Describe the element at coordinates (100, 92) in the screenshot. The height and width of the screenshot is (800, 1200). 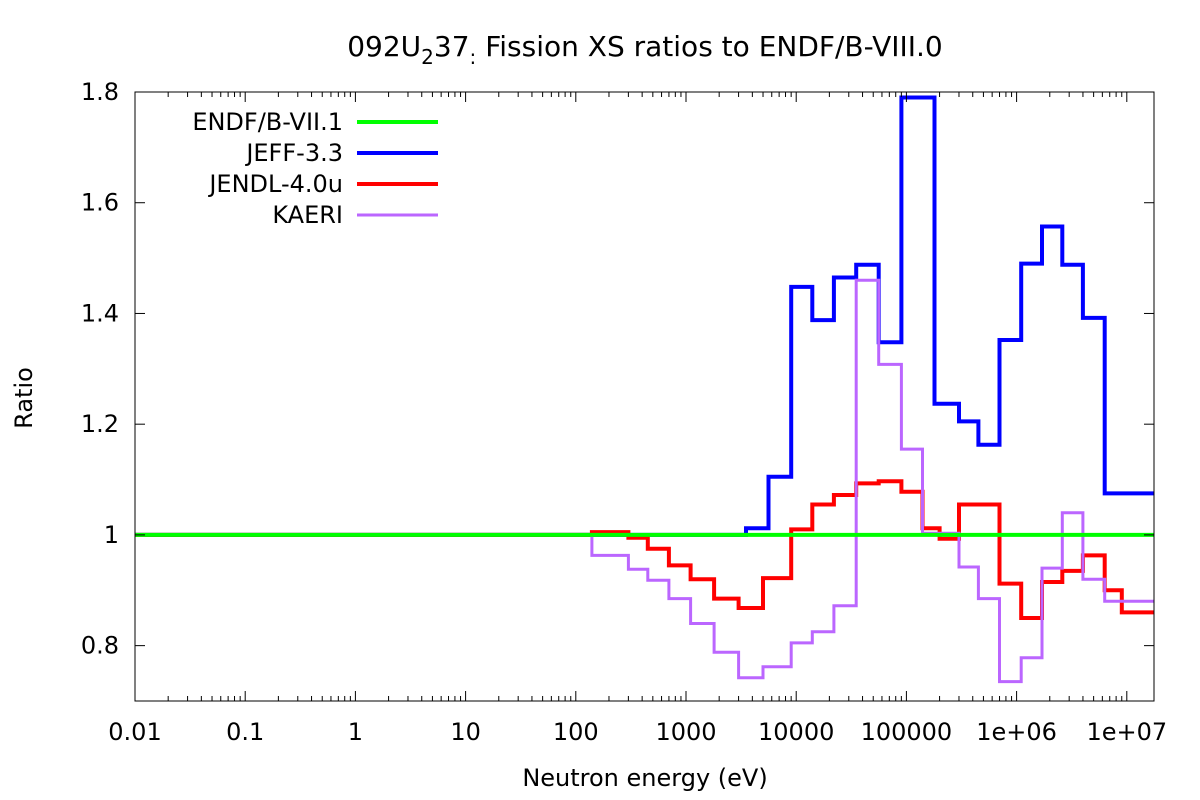
I see `y-tick-label: 1.8` at that location.